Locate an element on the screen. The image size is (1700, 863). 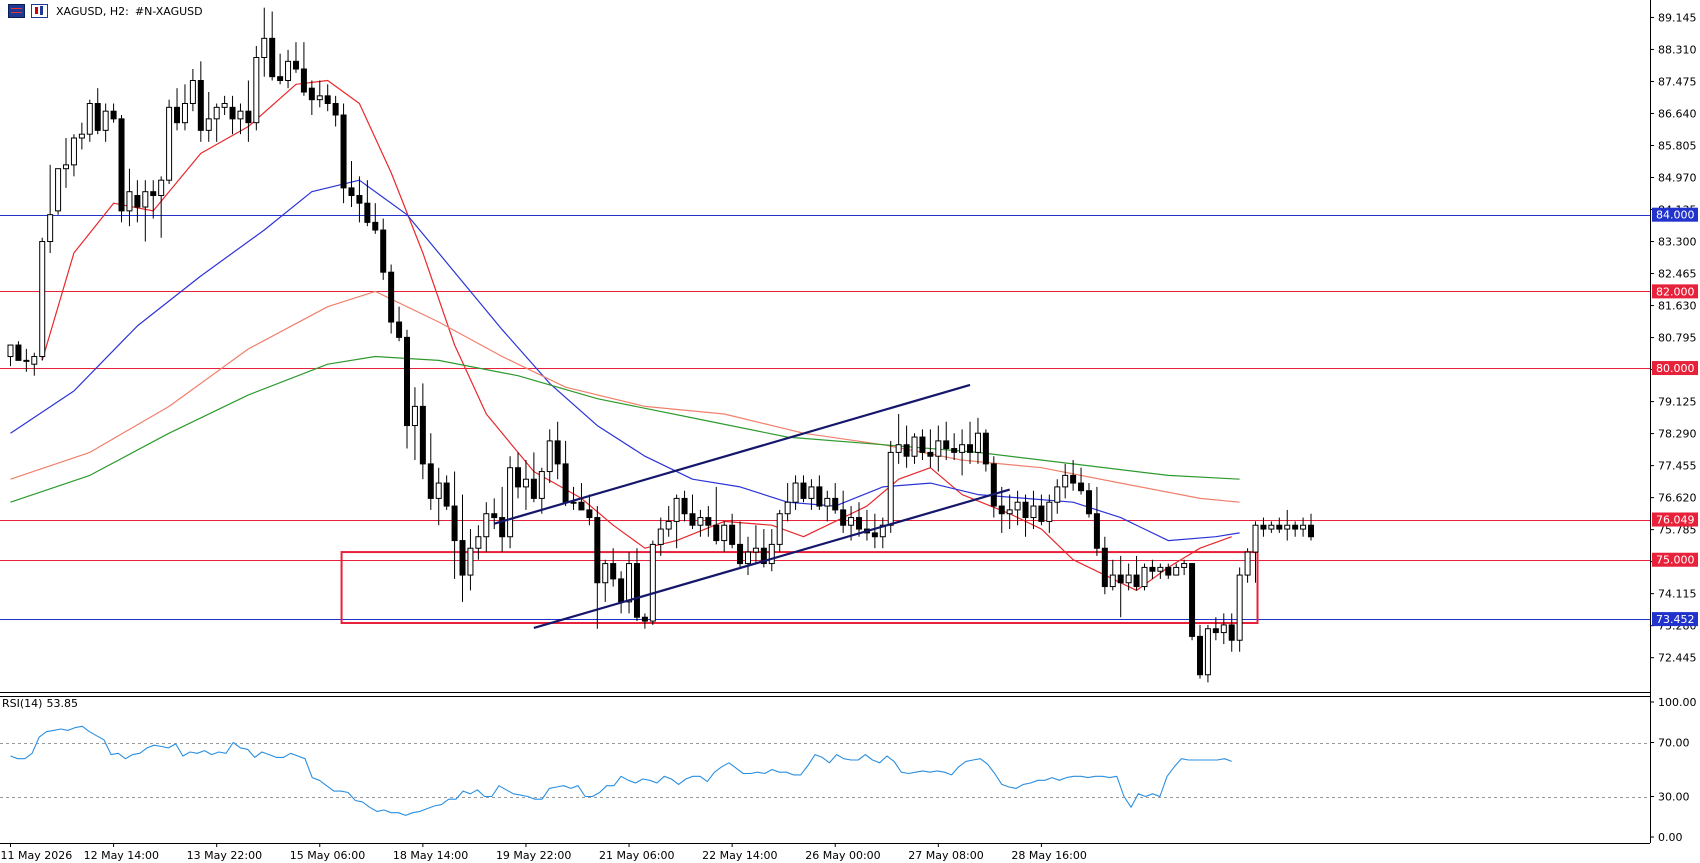
price-tick-label: 80.795 is located at coordinates (1677, 338).